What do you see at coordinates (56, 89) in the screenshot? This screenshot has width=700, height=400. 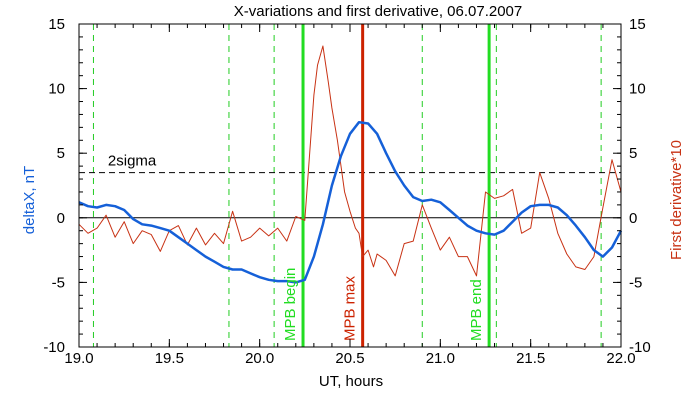 I see `y-tick-label-left: 10` at bounding box center [56, 89].